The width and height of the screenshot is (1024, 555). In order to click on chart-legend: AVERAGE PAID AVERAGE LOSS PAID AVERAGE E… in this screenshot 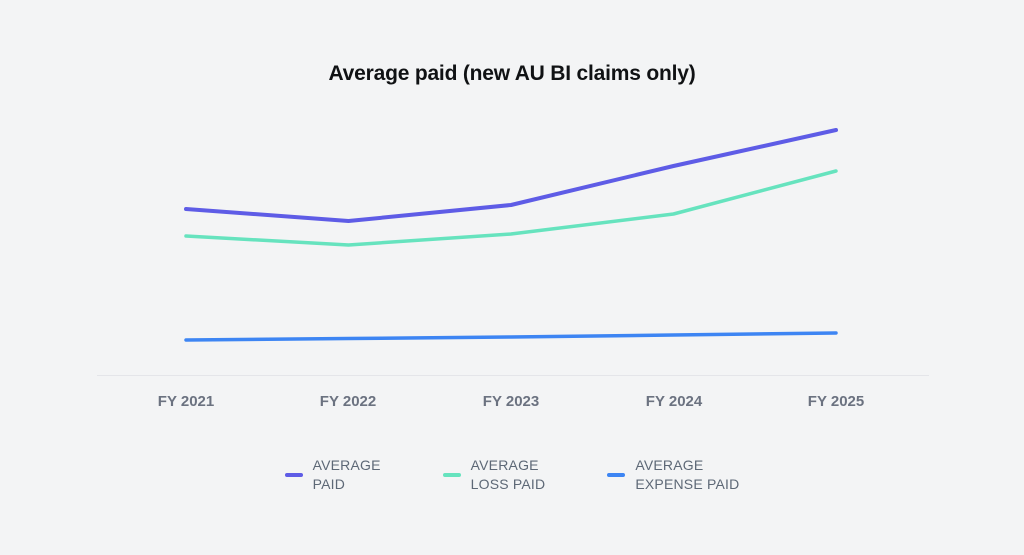, I will do `click(512, 475)`.